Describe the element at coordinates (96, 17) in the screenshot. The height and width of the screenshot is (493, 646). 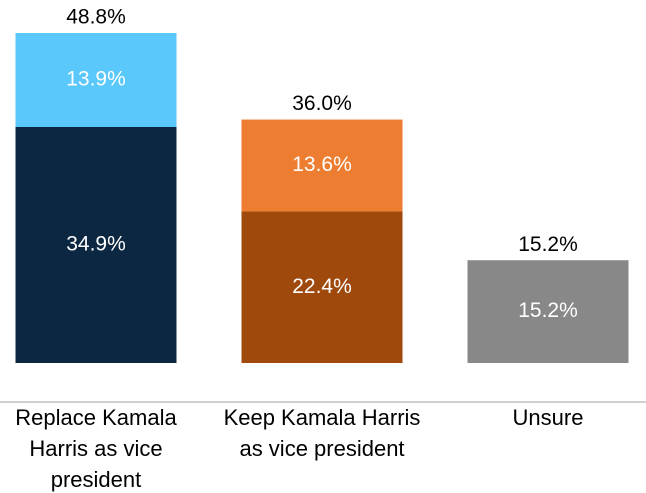
I see `total-label: 48.8%` at that location.